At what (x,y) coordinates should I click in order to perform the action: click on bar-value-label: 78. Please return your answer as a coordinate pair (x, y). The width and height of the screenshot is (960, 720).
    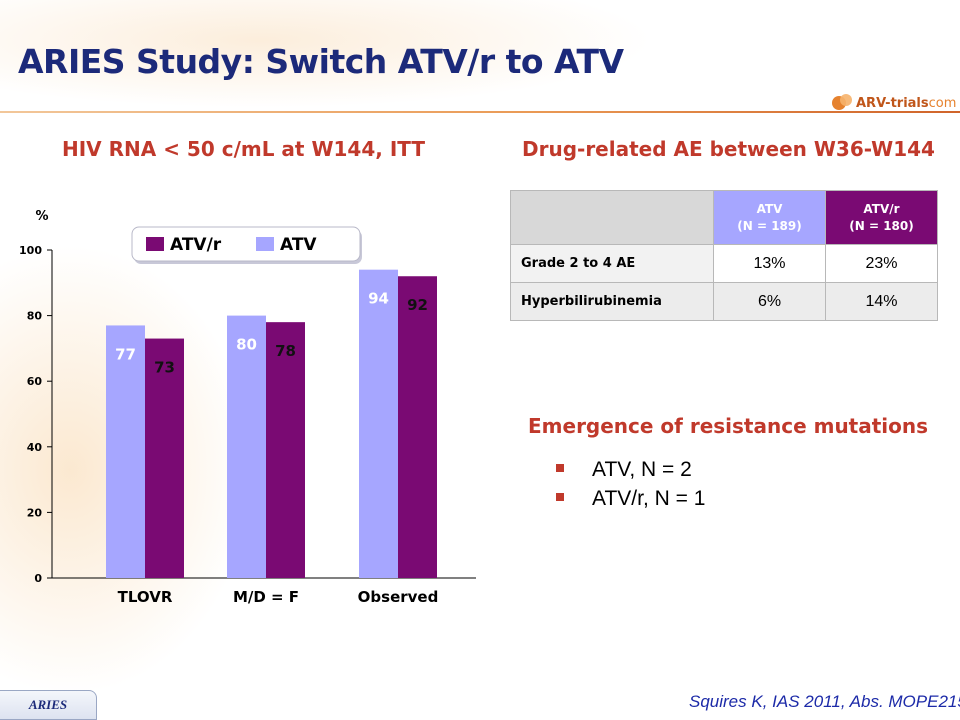
    Looking at the image, I should click on (285, 351).